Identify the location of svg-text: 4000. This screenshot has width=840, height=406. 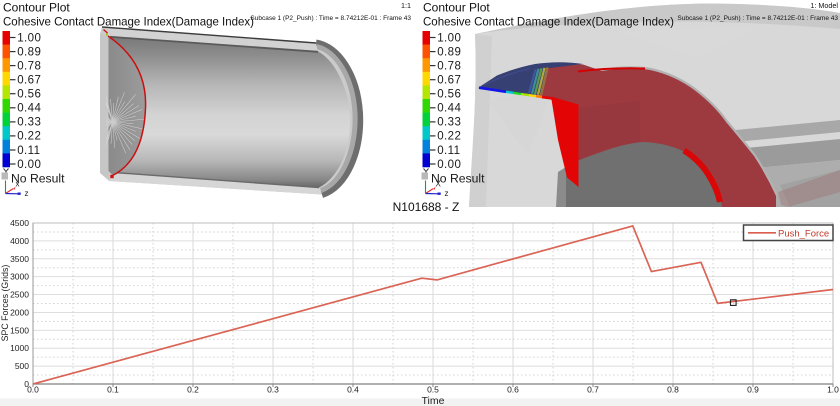
(19, 241).